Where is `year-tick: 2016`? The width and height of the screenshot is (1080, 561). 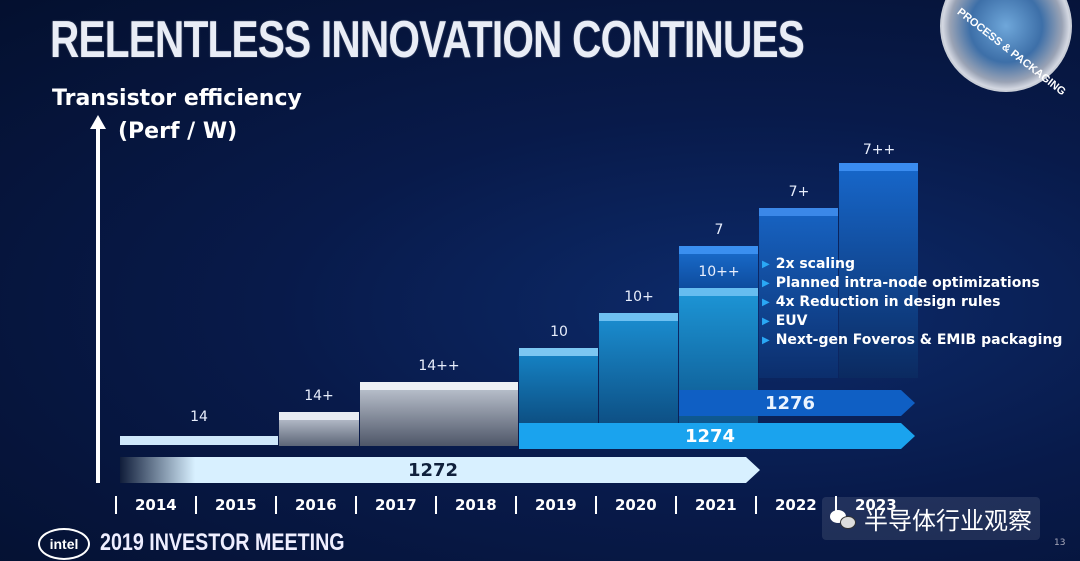 year-tick: 2016 is located at coordinates (315, 505).